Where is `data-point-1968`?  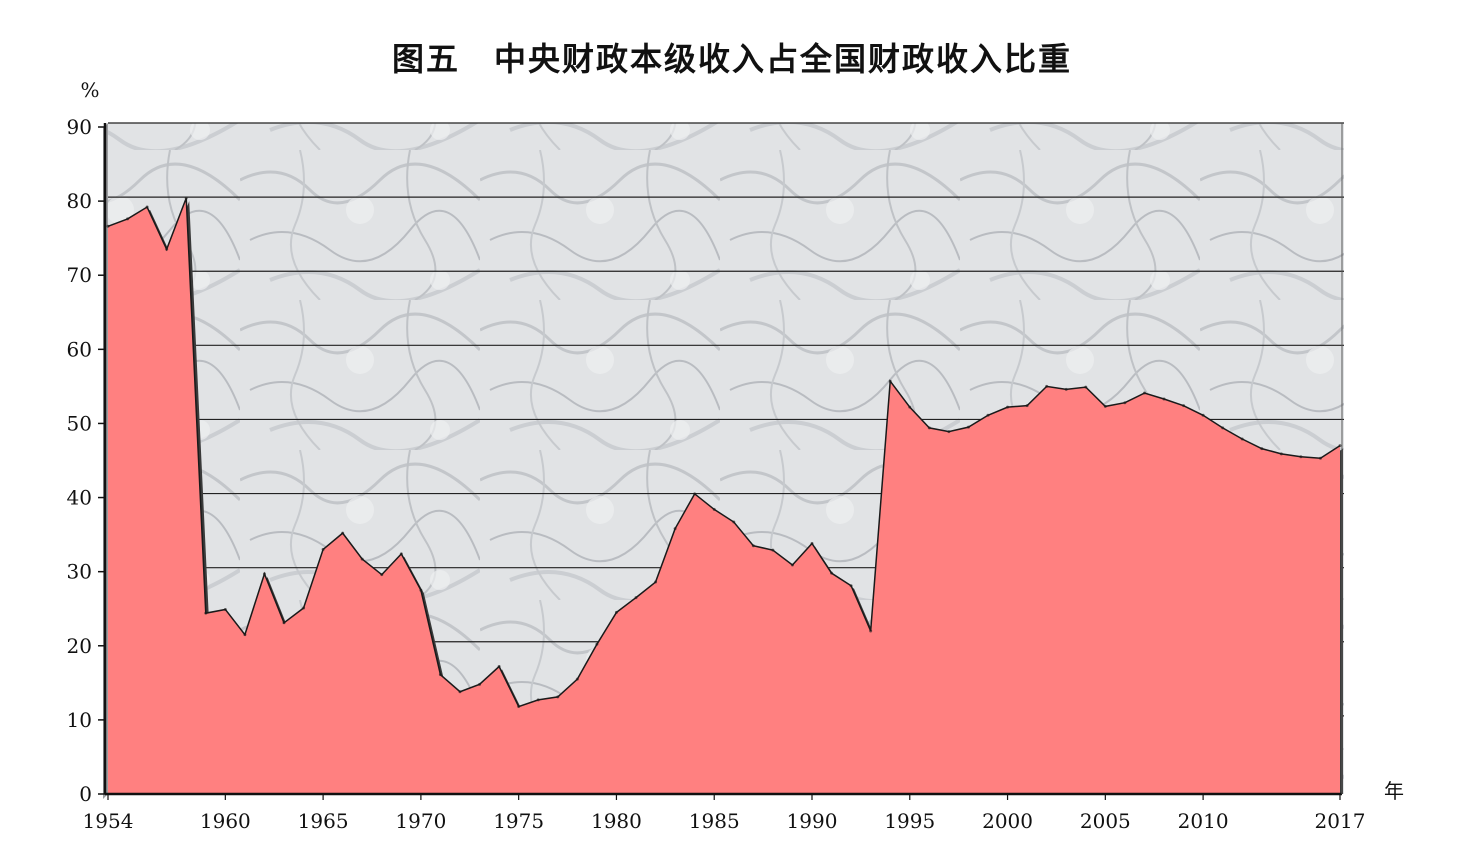 data-point-1968 is located at coordinates (382, 575).